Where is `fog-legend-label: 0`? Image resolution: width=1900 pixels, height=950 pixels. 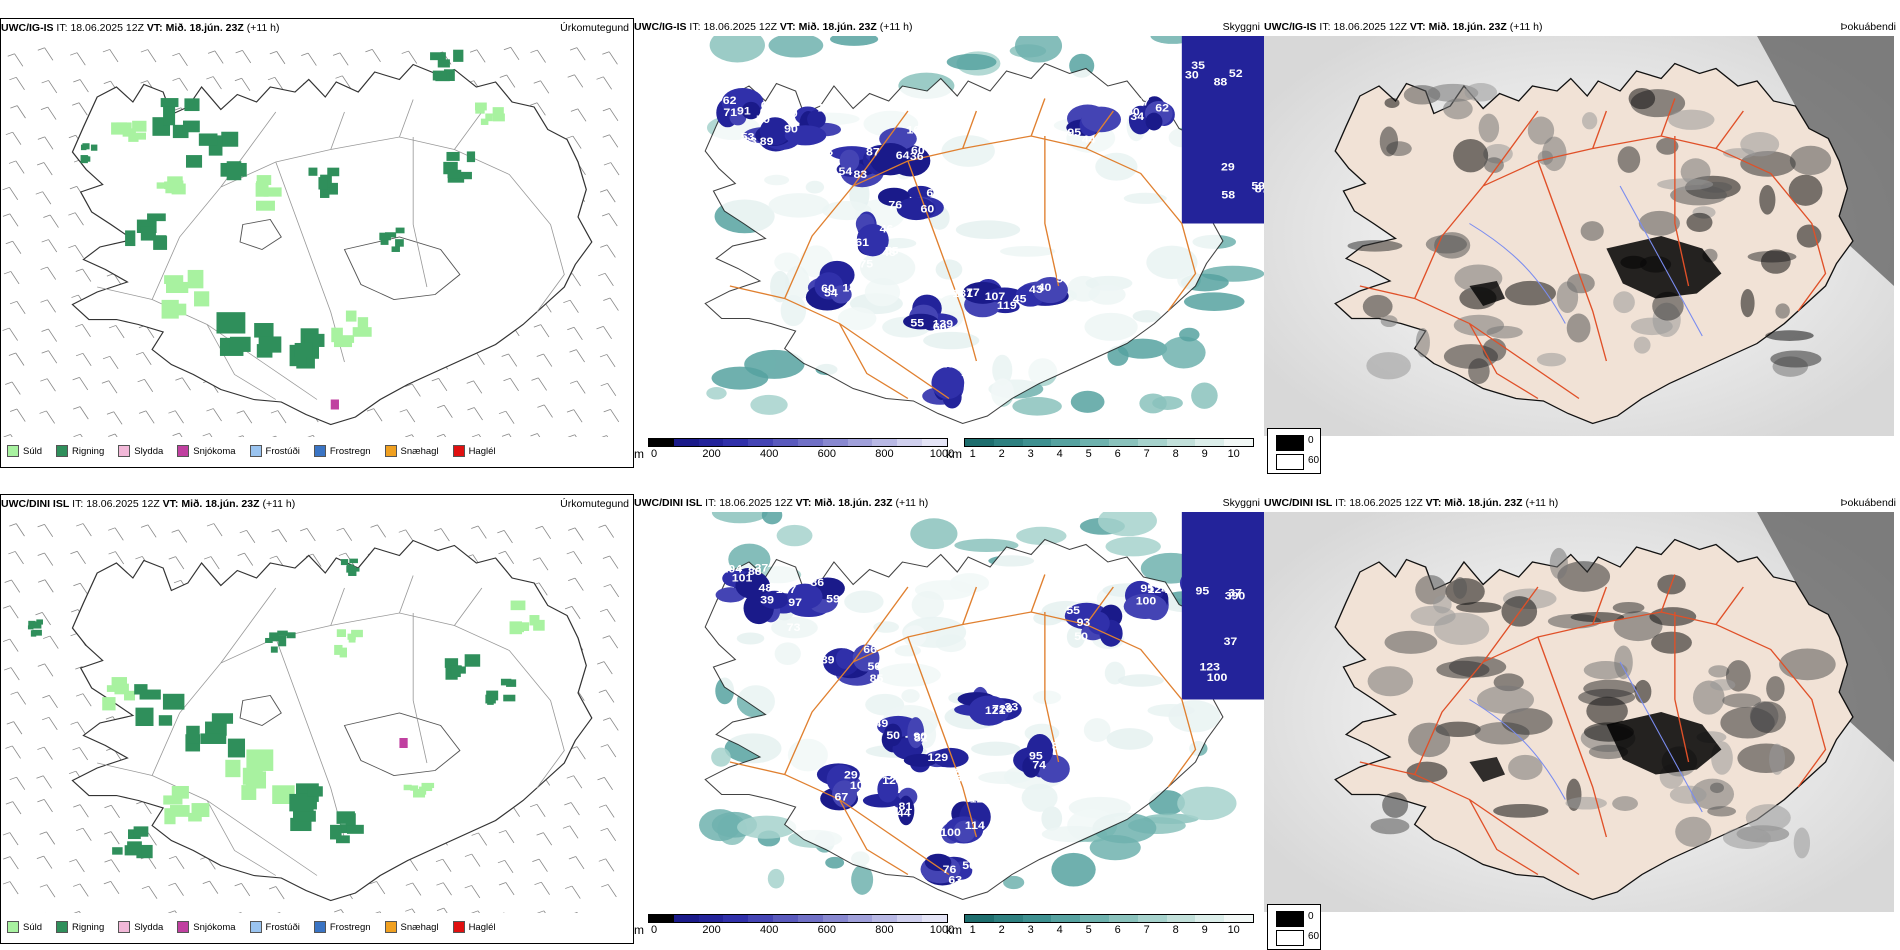 fog-legend-label: 0 is located at coordinates (1311, 916).